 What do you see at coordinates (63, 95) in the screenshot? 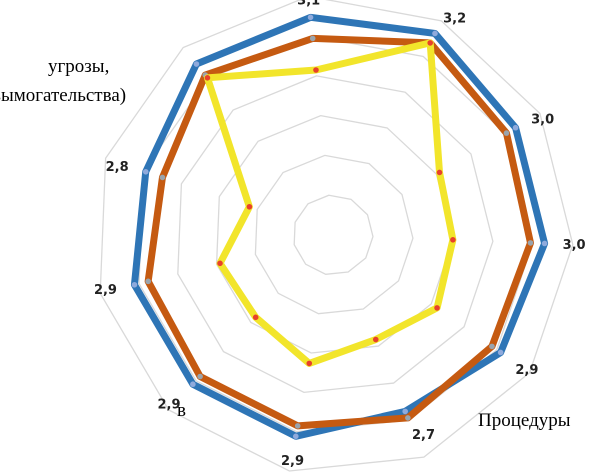
I see `axis-label: вымогательства)` at bounding box center [63, 95].